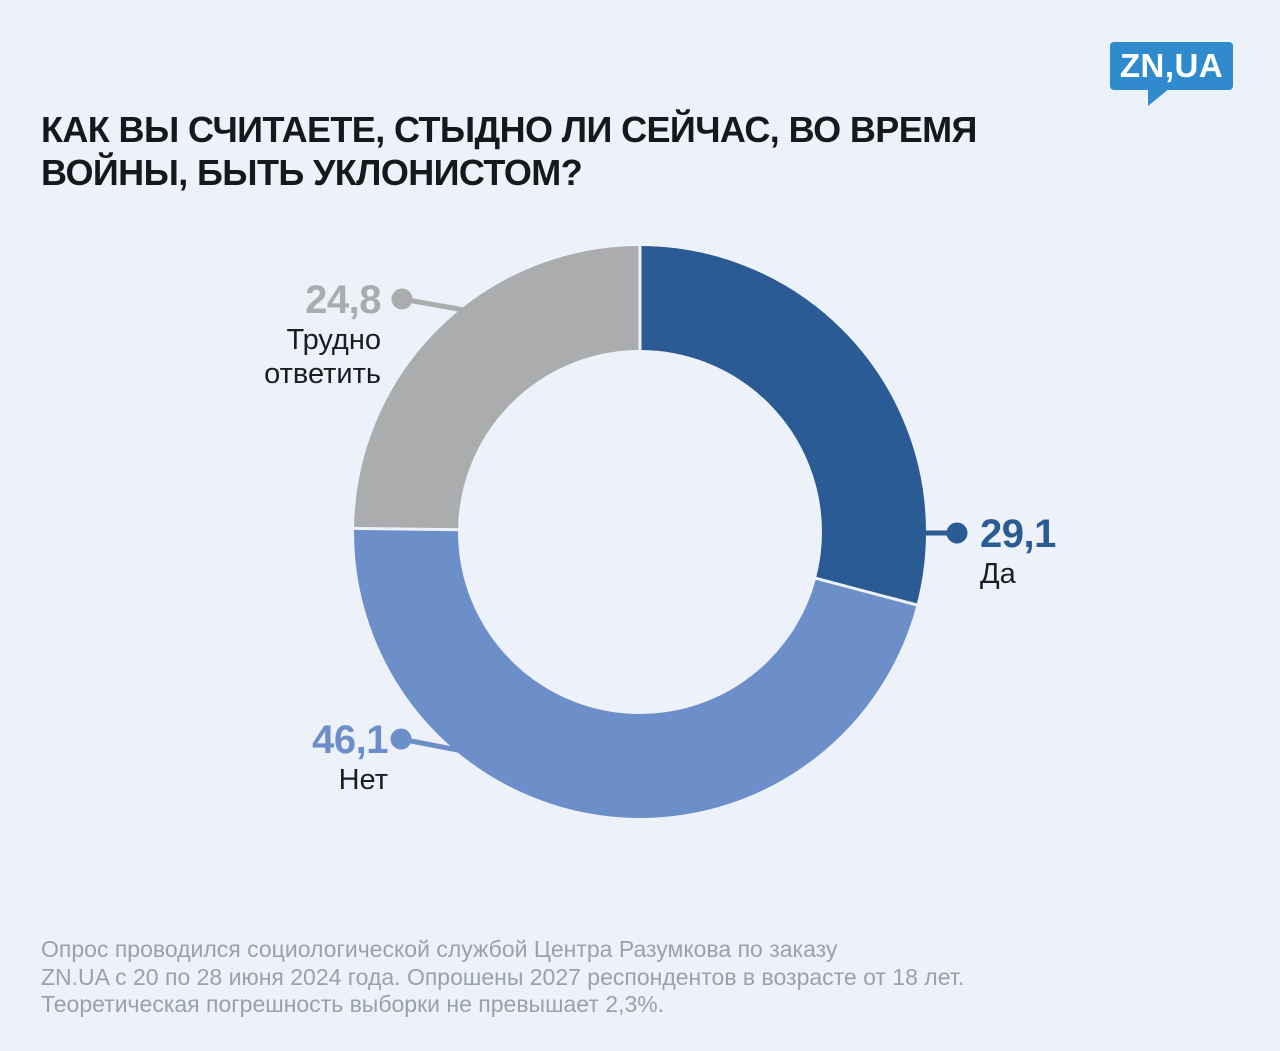 The width and height of the screenshot is (1280, 1051). I want to click on logo-box: ZN,UA, so click(1171, 66).